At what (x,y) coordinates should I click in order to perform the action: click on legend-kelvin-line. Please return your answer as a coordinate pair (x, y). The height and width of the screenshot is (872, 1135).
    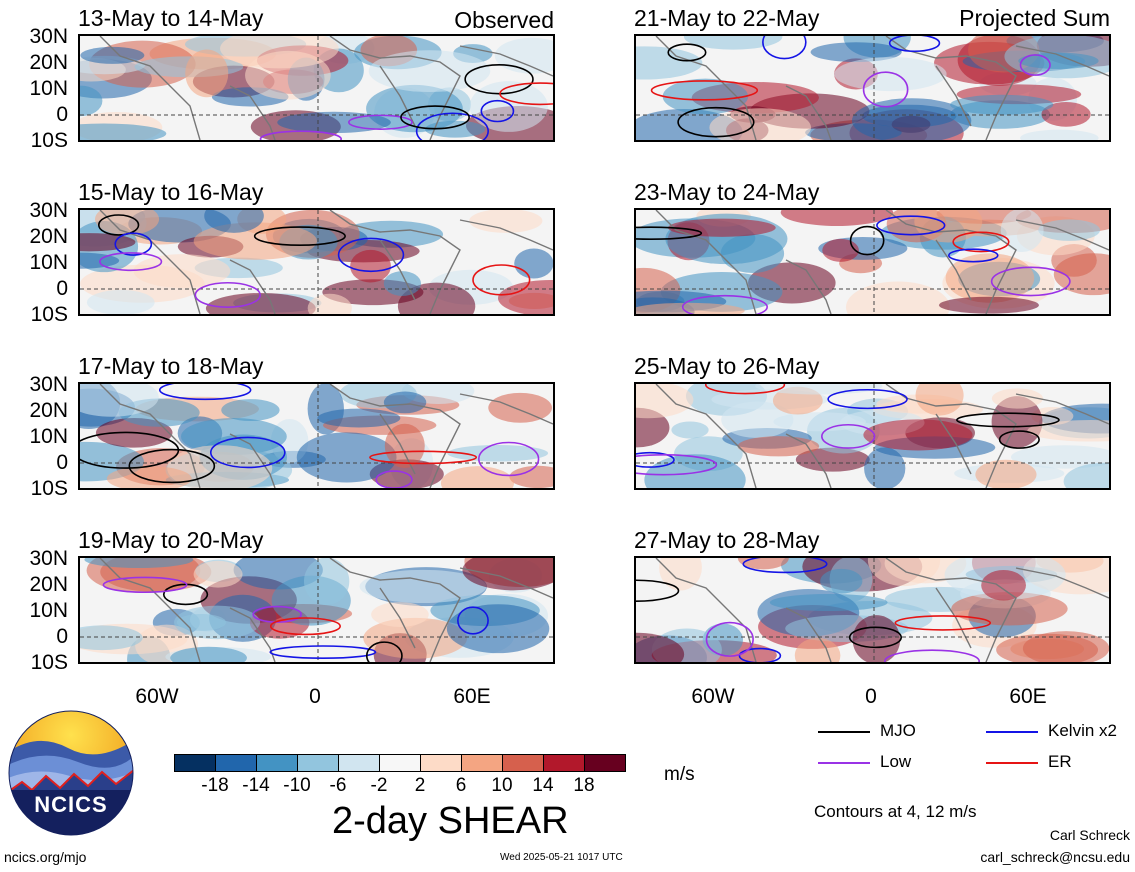
    Looking at the image, I should click on (1012, 731).